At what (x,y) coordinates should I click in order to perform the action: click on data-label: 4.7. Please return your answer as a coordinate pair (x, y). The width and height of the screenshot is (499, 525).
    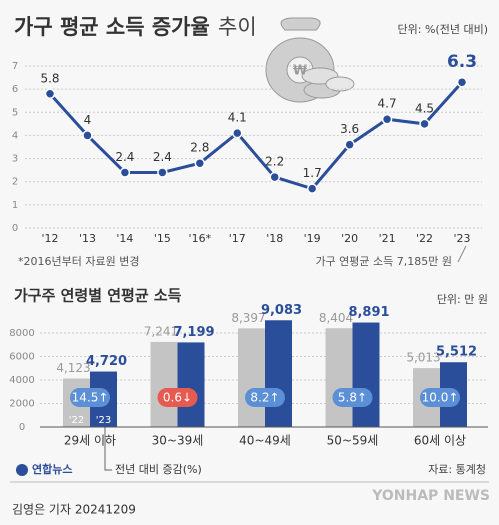
    Looking at the image, I should click on (387, 104).